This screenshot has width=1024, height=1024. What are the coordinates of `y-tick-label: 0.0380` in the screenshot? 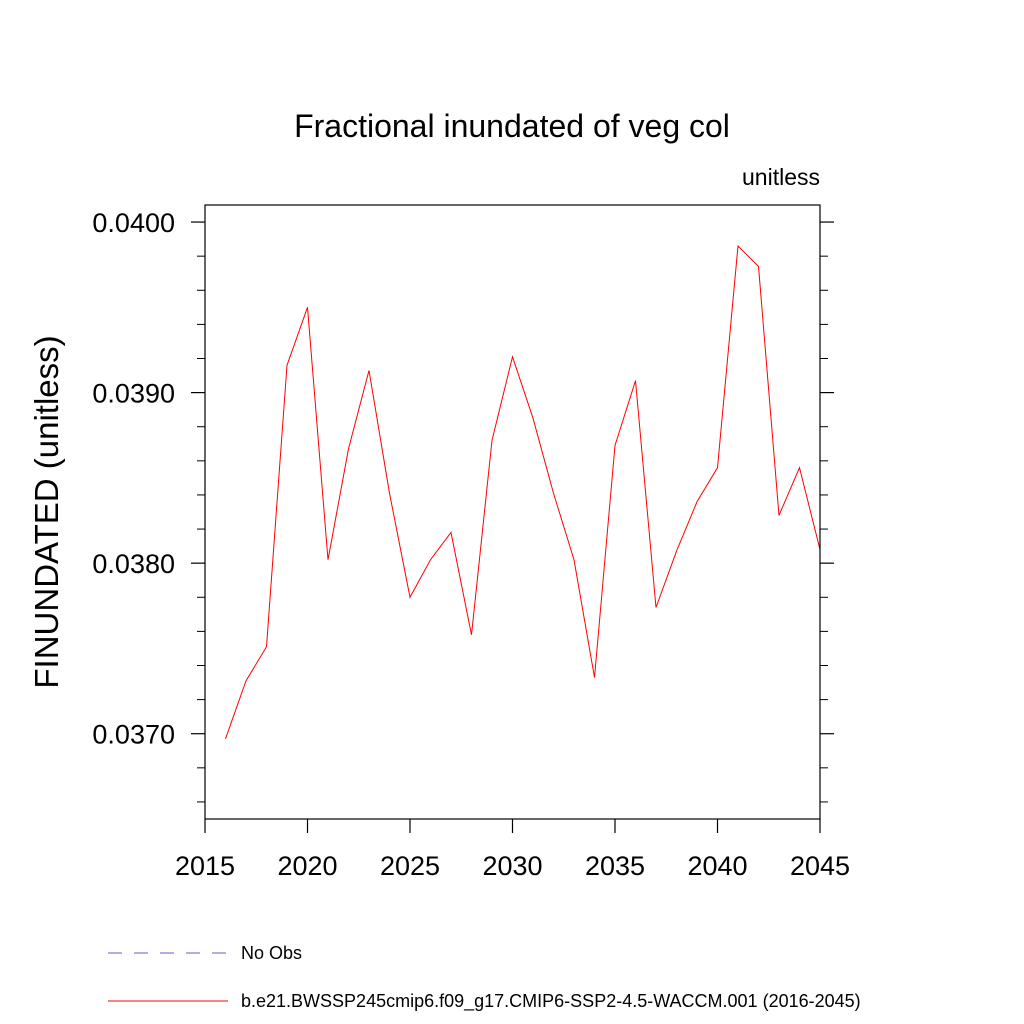 It's located at (133, 564).